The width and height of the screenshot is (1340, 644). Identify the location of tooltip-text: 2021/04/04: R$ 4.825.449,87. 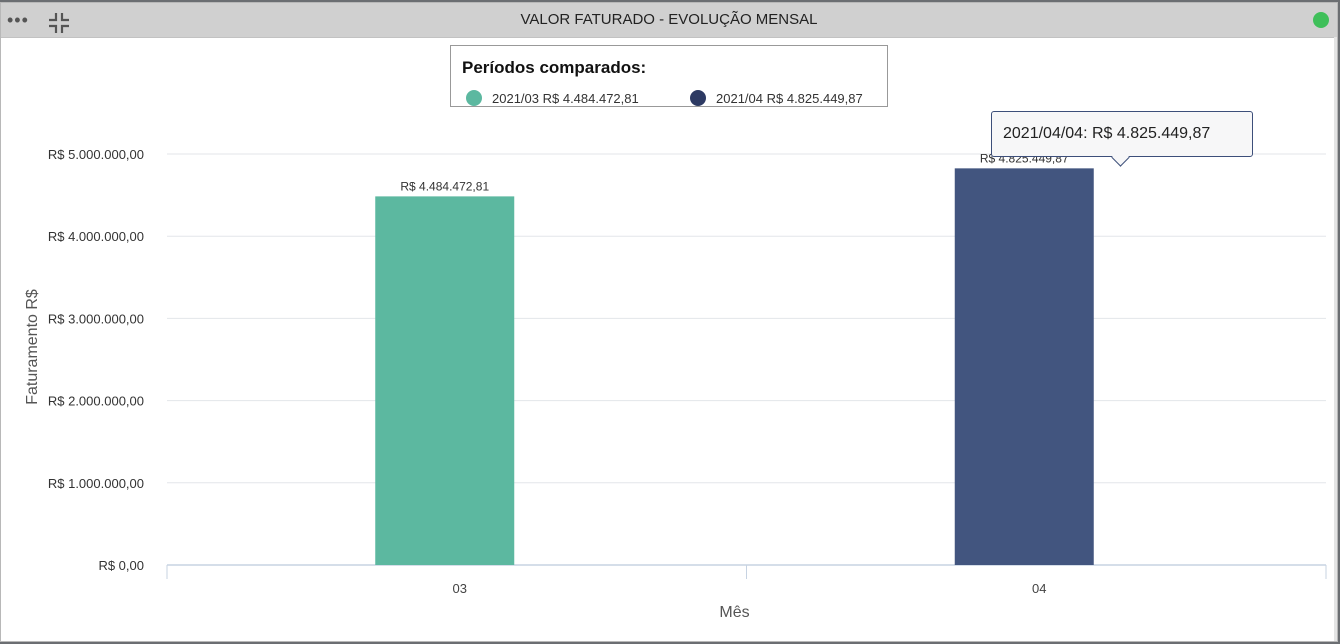
(1107, 133).